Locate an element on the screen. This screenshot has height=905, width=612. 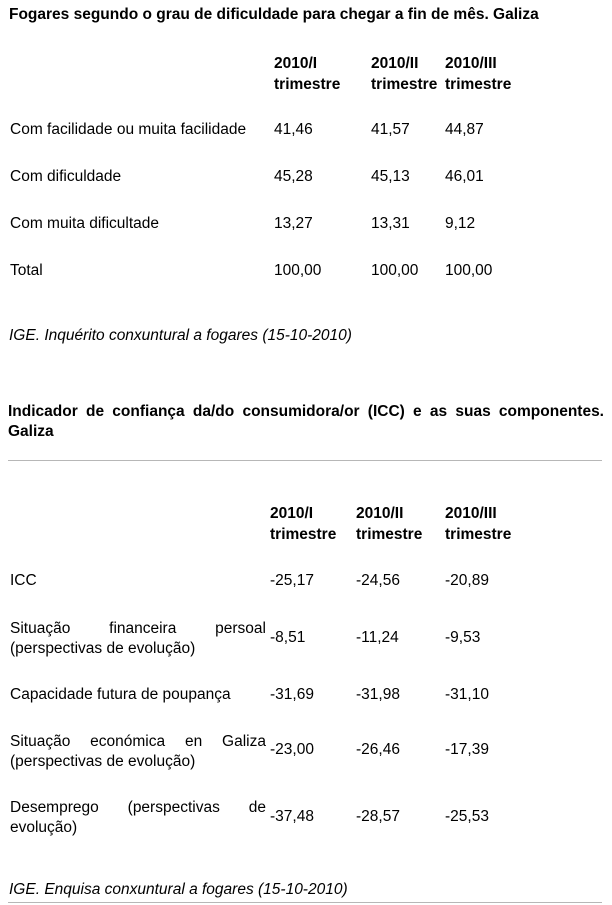
table1-col2-header-line1: 2010/II is located at coordinates (395, 63).